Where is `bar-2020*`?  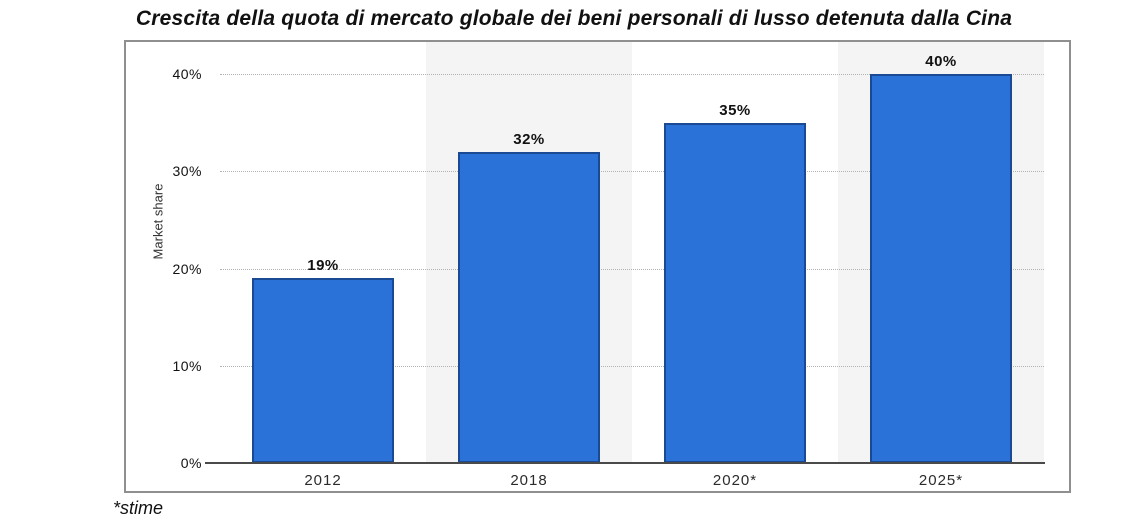 bar-2020* is located at coordinates (735, 292).